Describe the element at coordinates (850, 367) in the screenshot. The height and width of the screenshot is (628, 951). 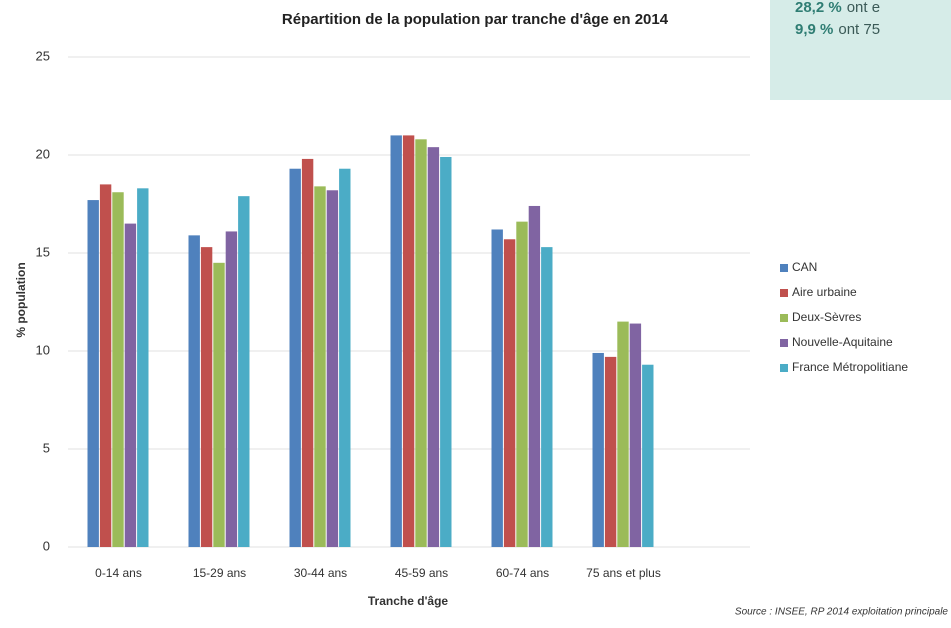
I see `legend-label: France Métropolitiane` at that location.